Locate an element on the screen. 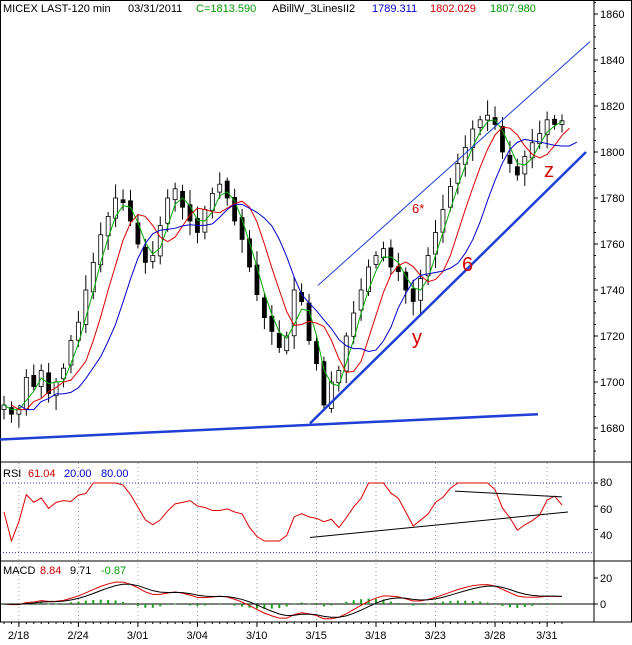 This screenshot has width=632, height=645. x-tick-label: 3/23 is located at coordinates (435, 636).